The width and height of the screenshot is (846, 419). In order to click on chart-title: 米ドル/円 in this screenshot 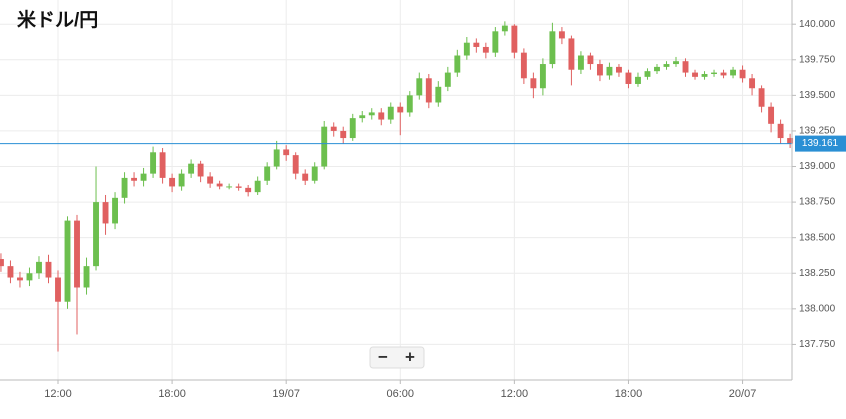, I will do `click(57, 19)`.